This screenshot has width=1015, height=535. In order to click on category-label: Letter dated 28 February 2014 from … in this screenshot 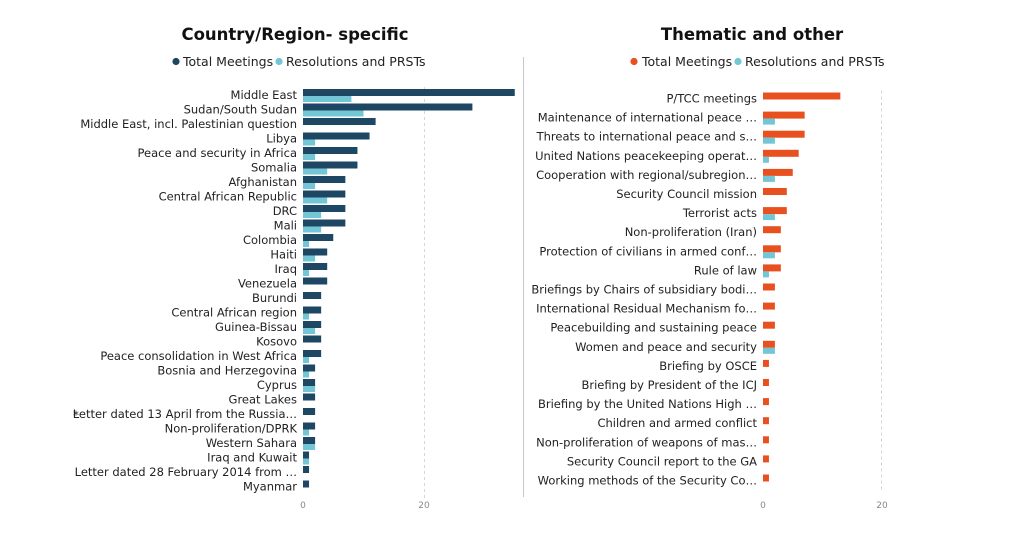, I will do `click(186, 472)`.